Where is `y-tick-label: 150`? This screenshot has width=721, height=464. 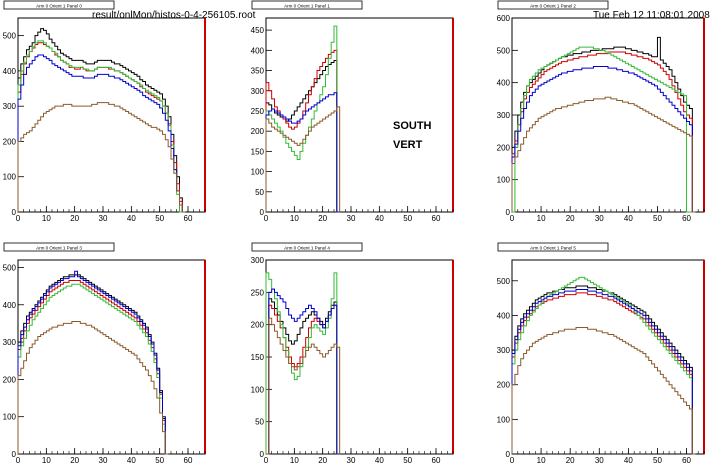
y-tick-label: 150 is located at coordinates (258, 357).